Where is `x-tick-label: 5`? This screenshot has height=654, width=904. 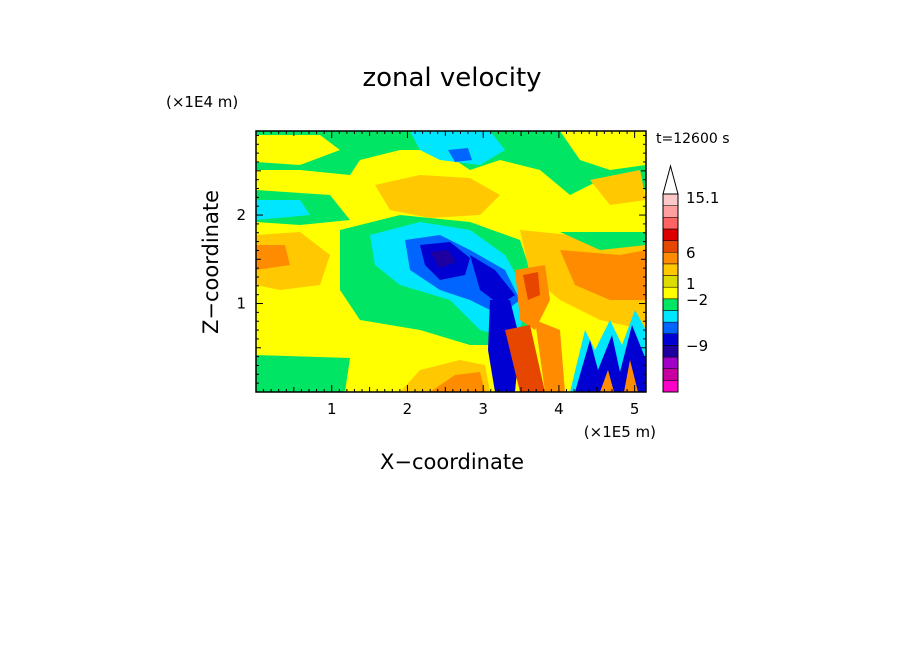
x-tick-label: 5 is located at coordinates (635, 409).